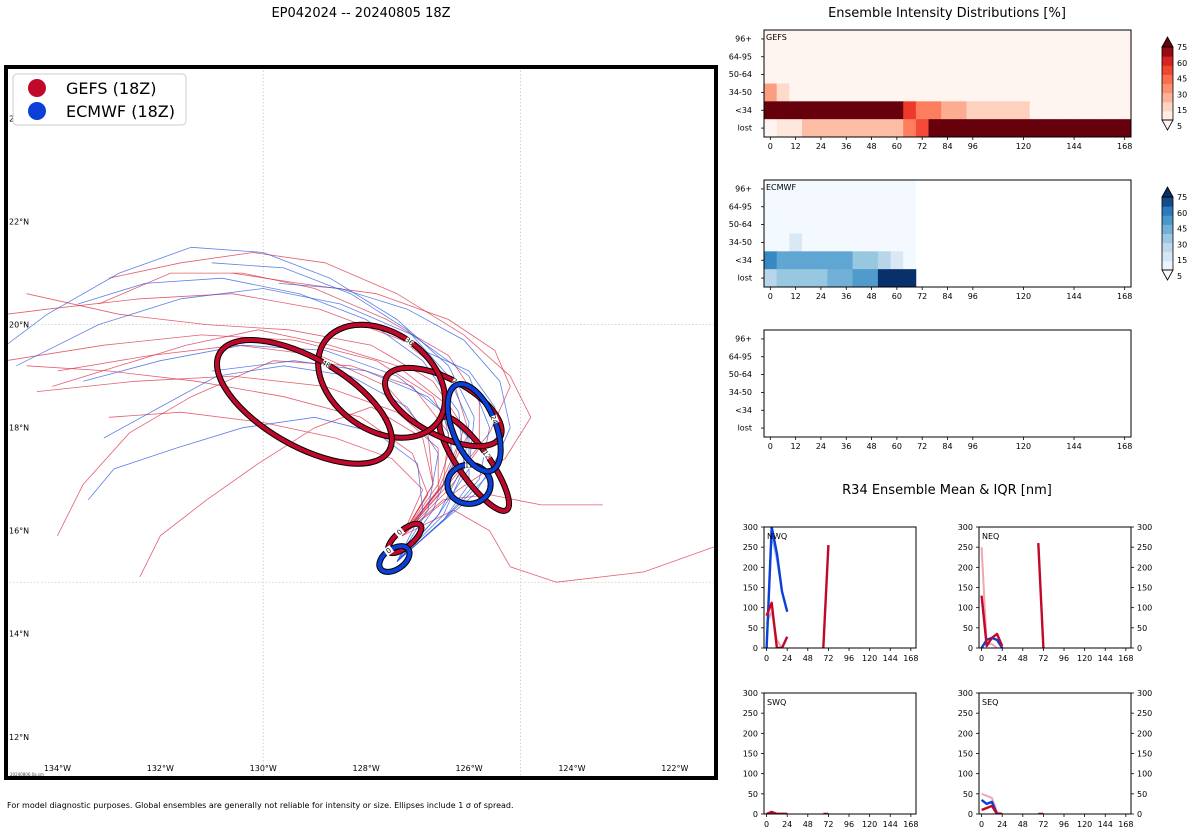 This screenshot has height=840, width=1200. Describe the element at coordinates (849, 824) in the screenshot. I see `r34-x-label: 96` at that location.